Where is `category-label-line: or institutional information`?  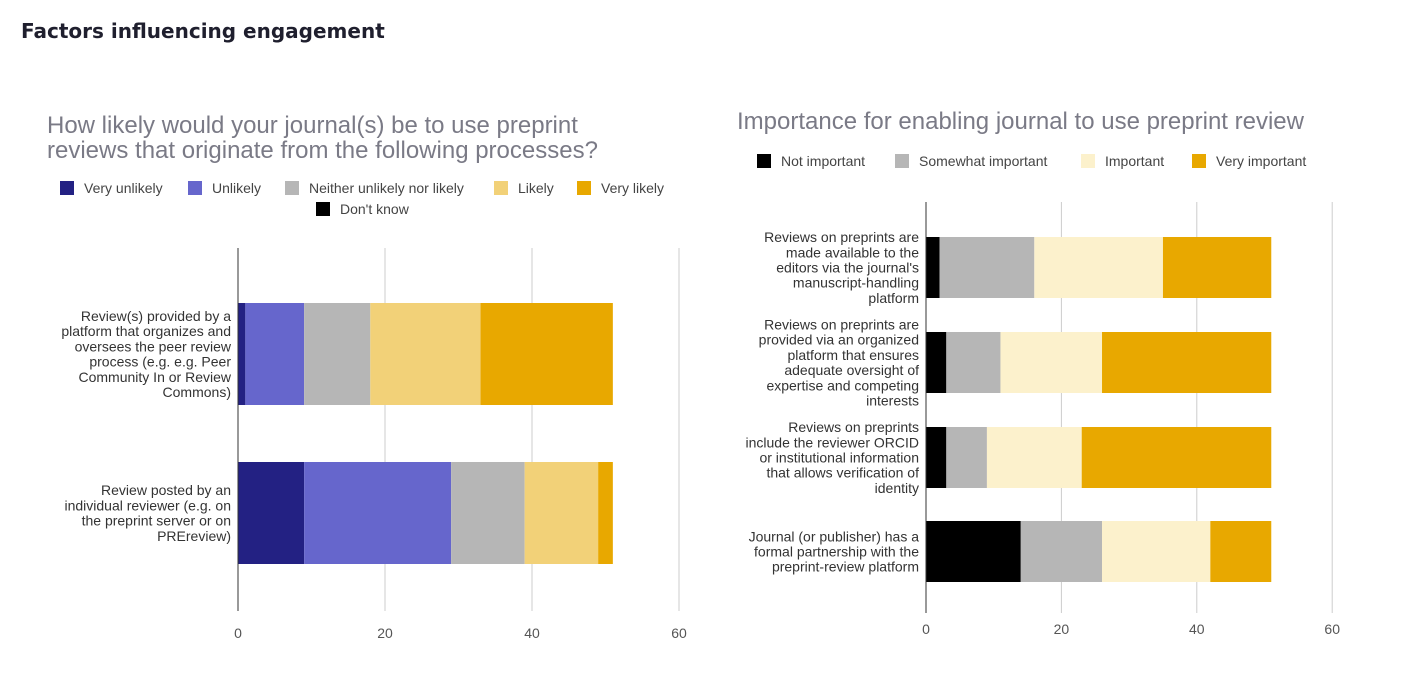
category-label-line: or institutional information is located at coordinates (839, 458).